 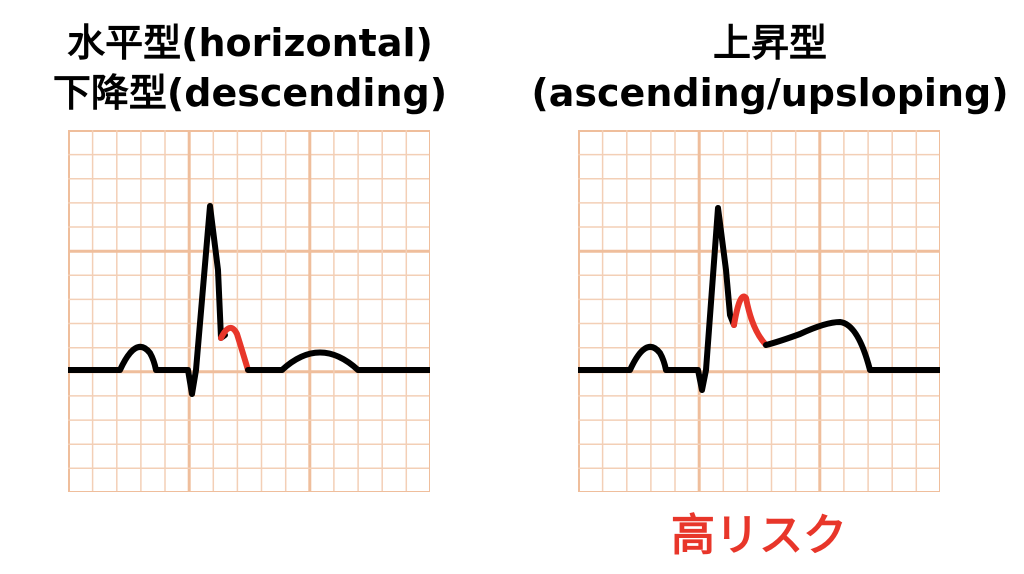 What do you see at coordinates (750, 320) in the screenshot?
I see `right-st-segment` at bounding box center [750, 320].